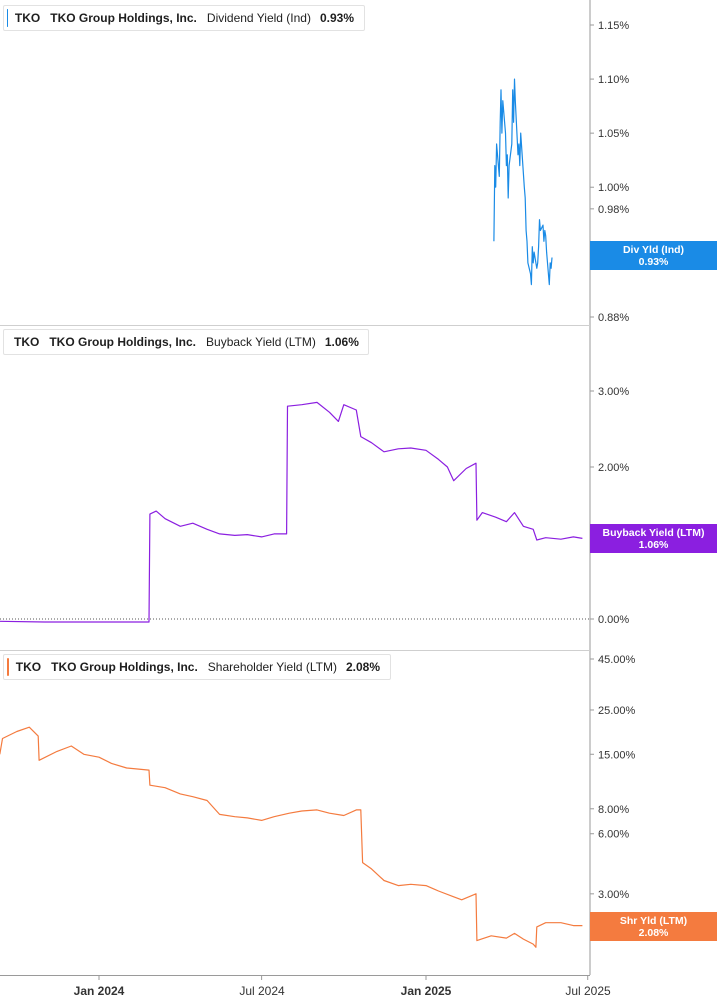 This screenshot has width=717, height=1005. I want to click on value-tag-dividend-yield: Div Yld (Ind) 0.93%, so click(653, 255).